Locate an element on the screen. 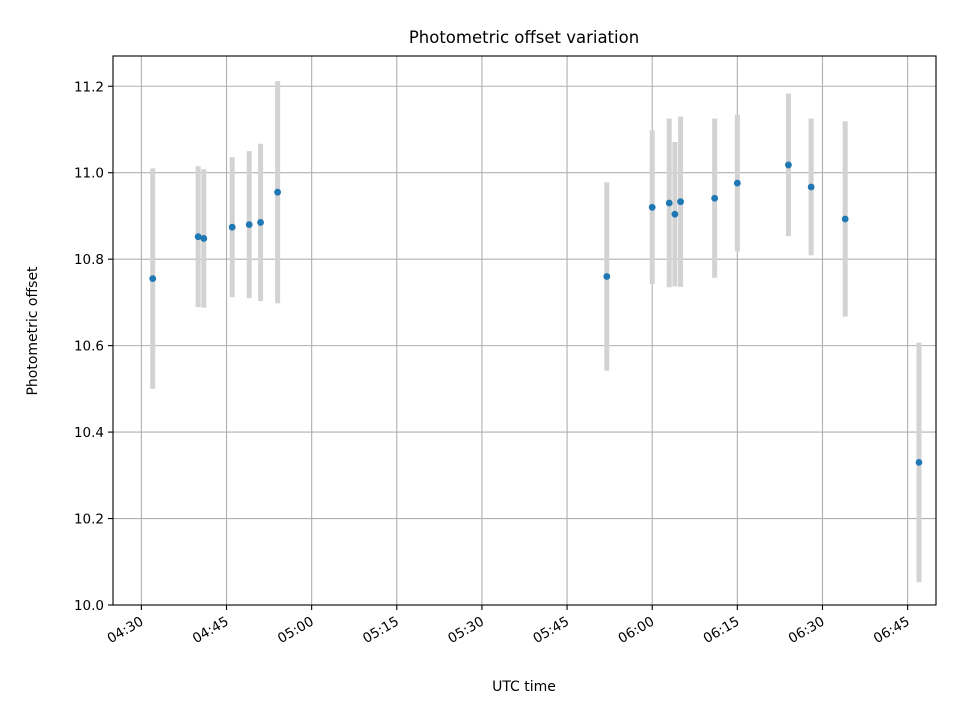 The width and height of the screenshot is (960, 720). y-tick-label: 10.6 is located at coordinates (89, 347).